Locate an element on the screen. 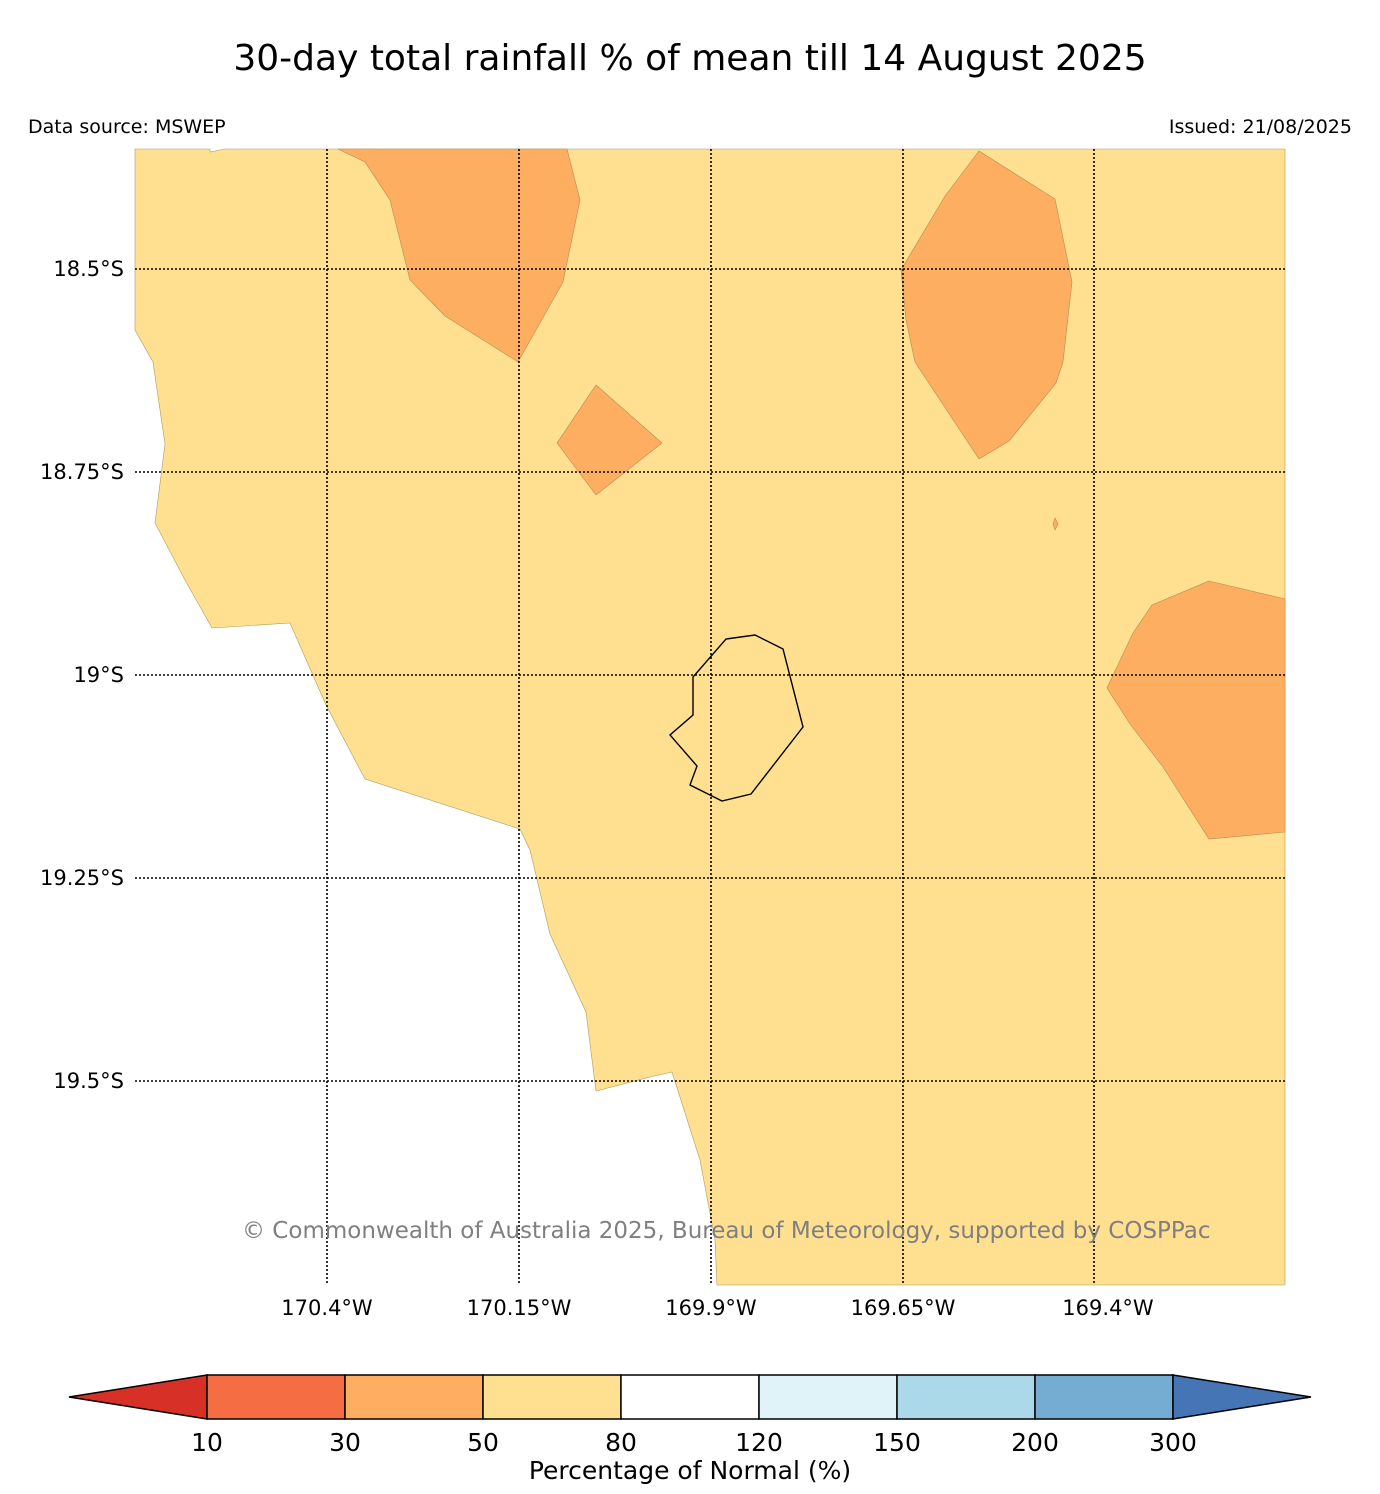  colorbar-extend-low is located at coordinates (138, 1397).